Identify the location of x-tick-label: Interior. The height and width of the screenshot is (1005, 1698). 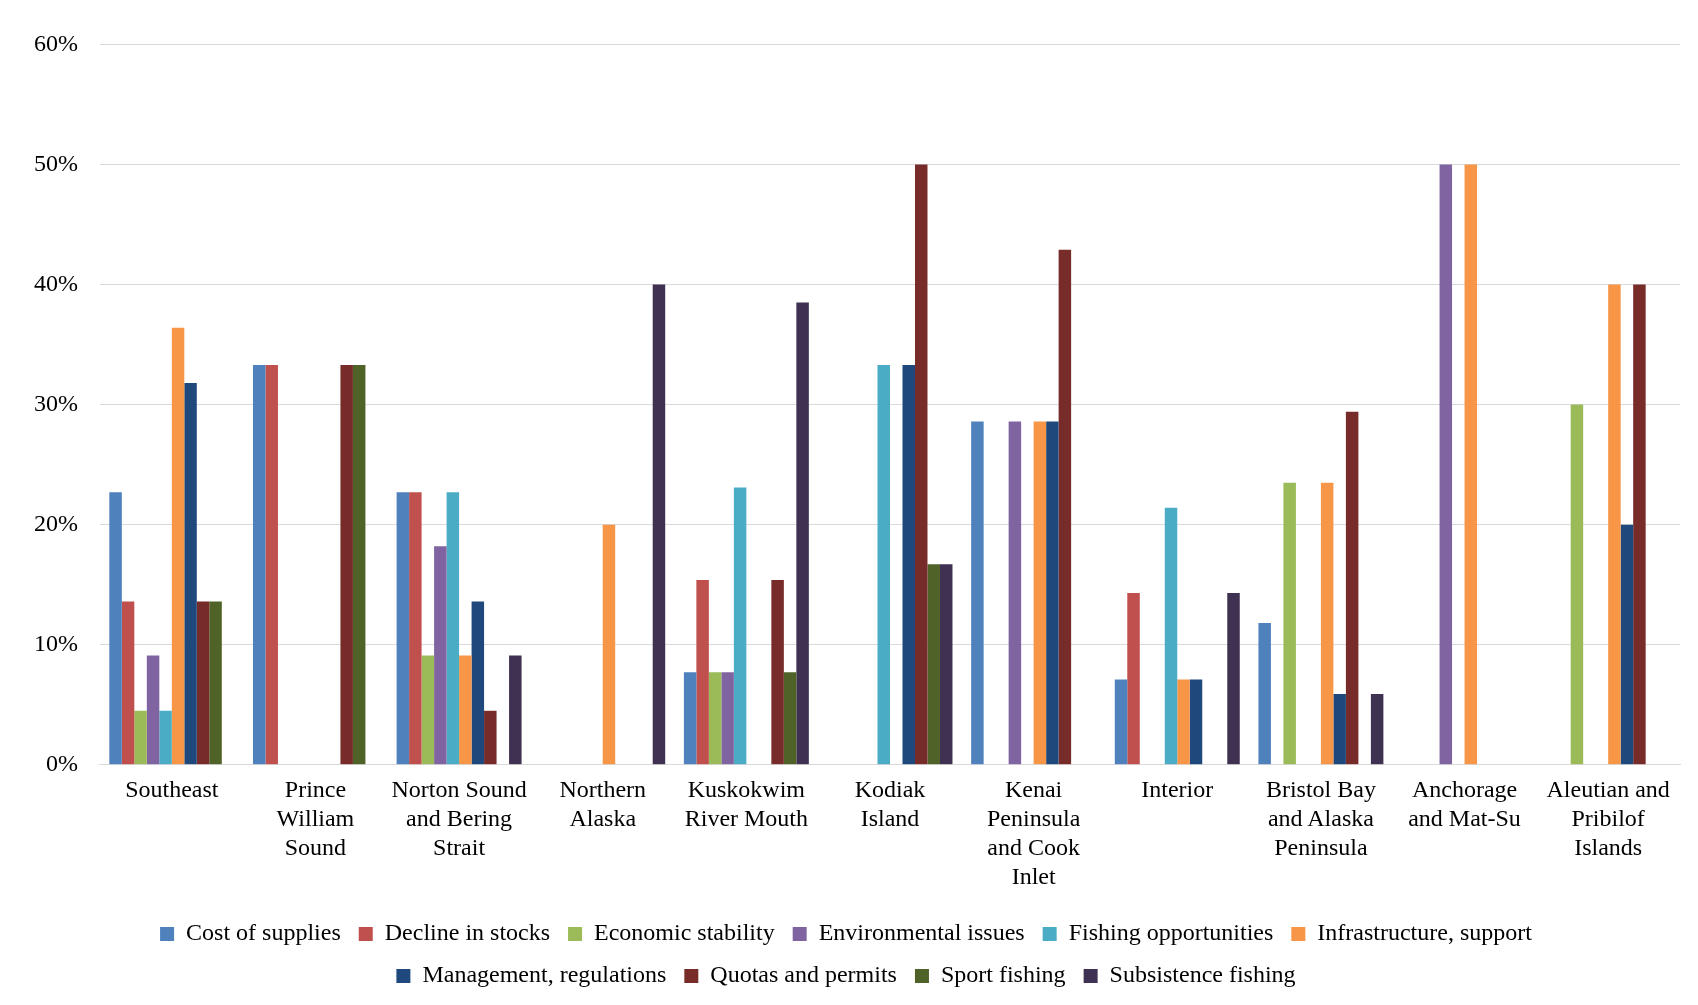
(1177, 789).